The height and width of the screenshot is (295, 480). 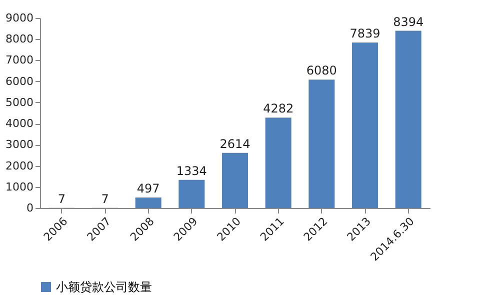 I want to click on y-tick-label: 4000, so click(x=20, y=123).